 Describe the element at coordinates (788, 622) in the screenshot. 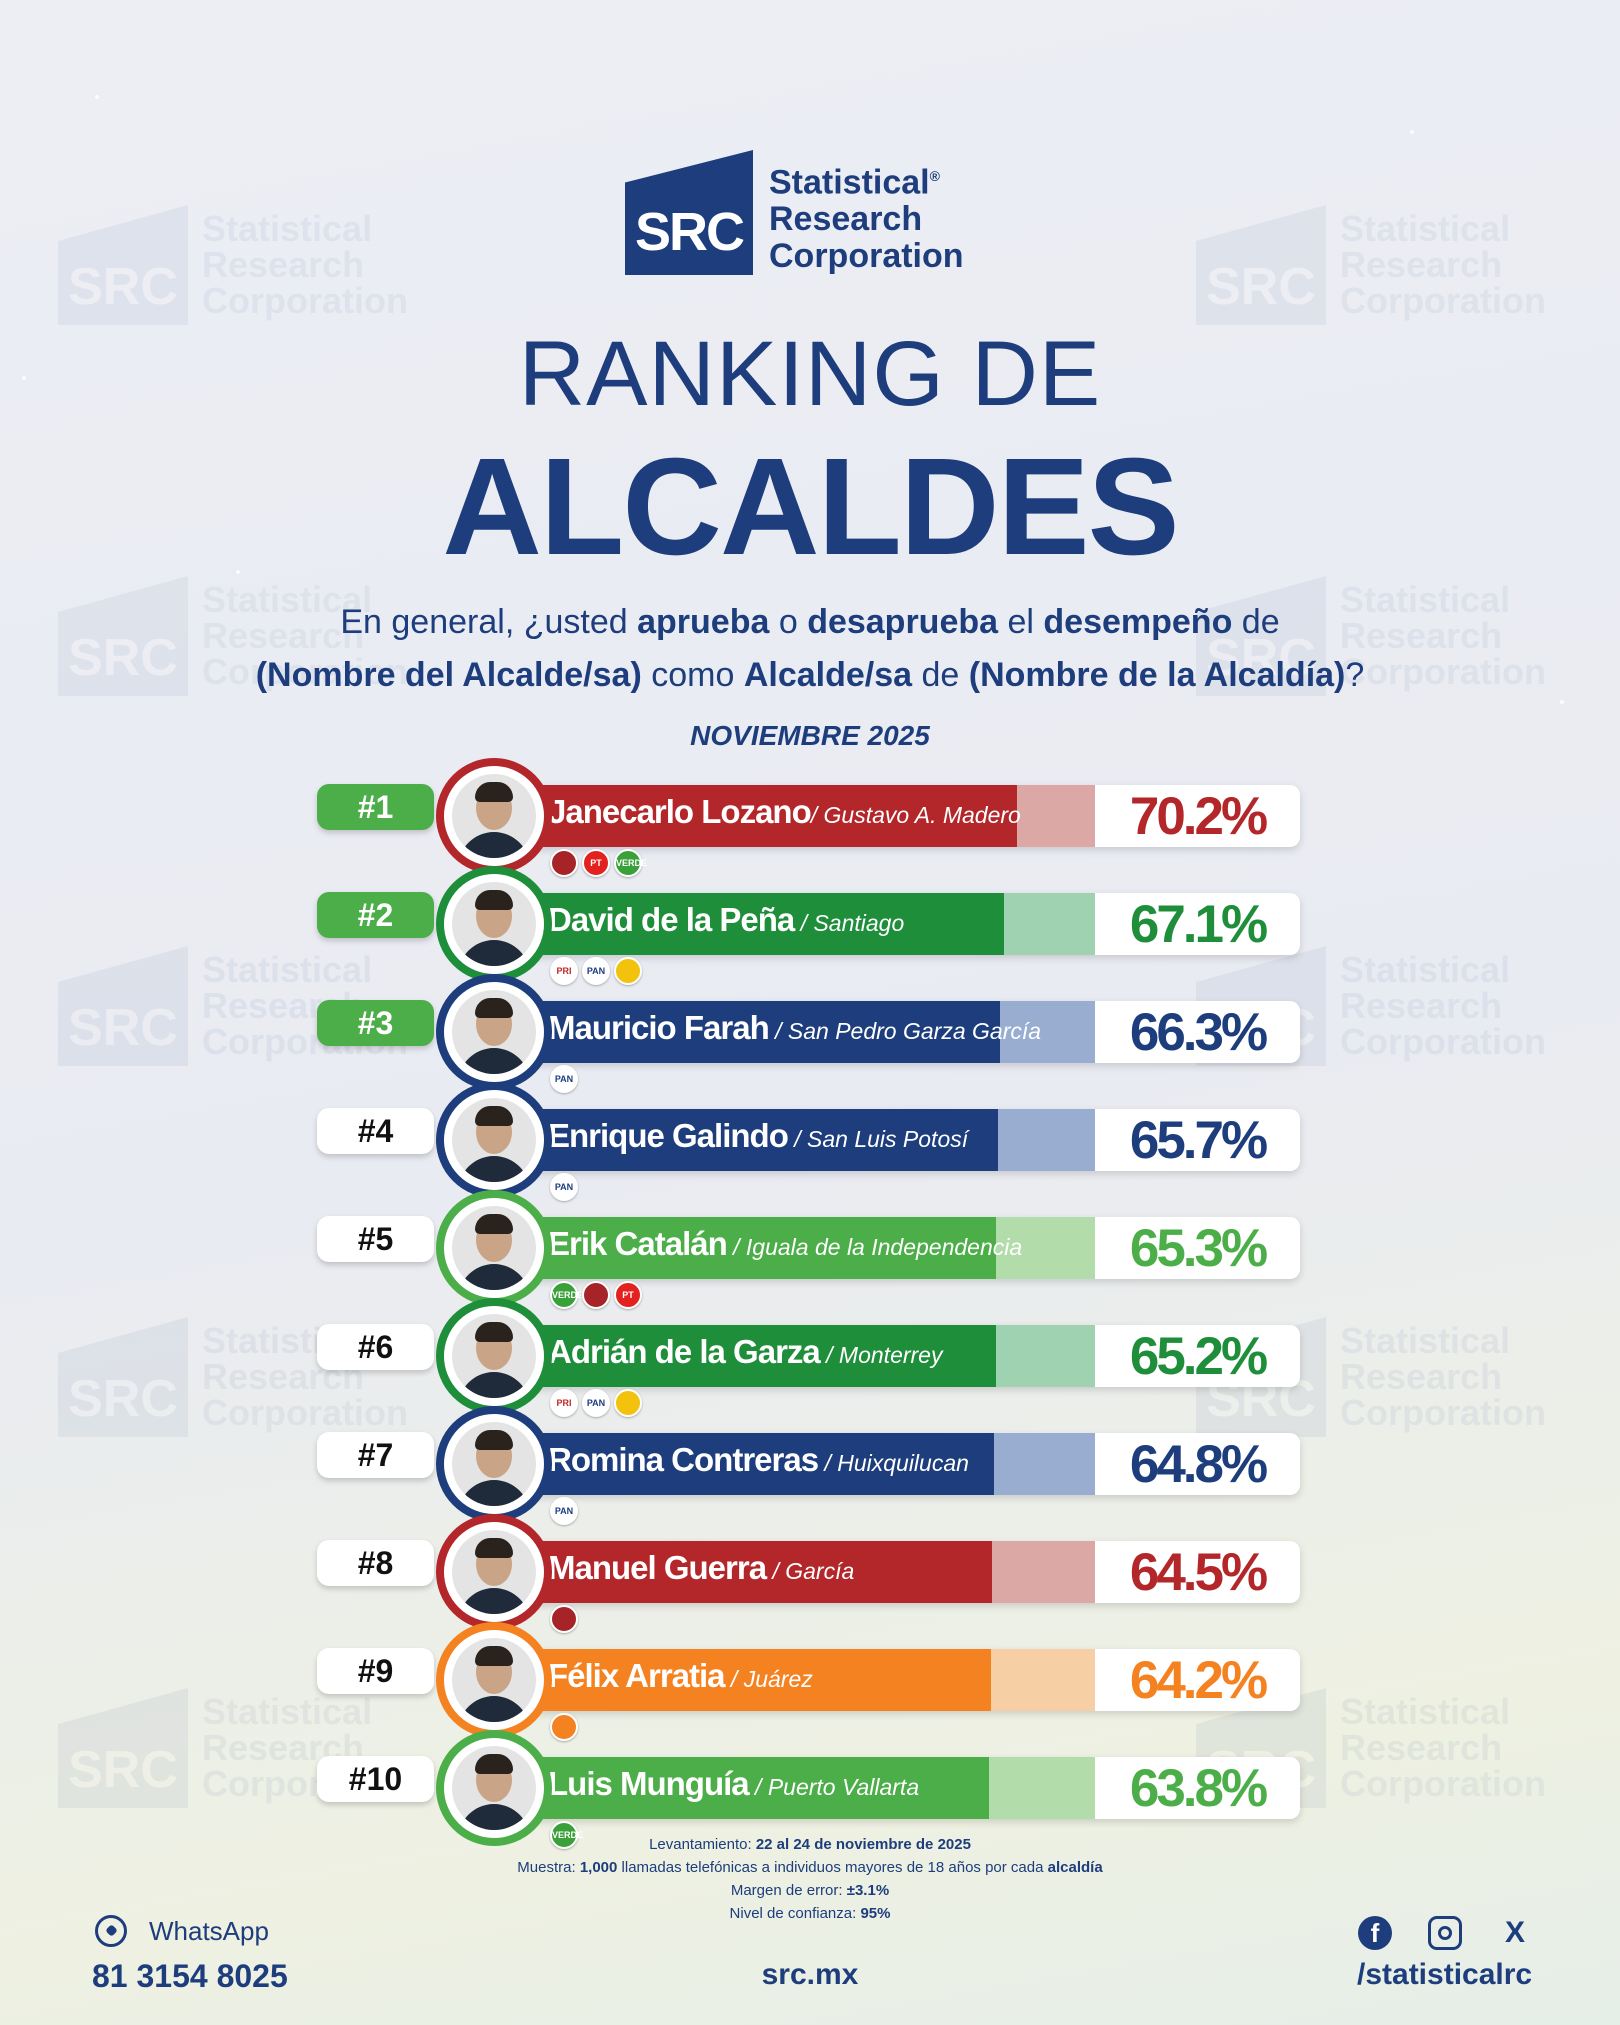

I see `question-text: o` at that location.